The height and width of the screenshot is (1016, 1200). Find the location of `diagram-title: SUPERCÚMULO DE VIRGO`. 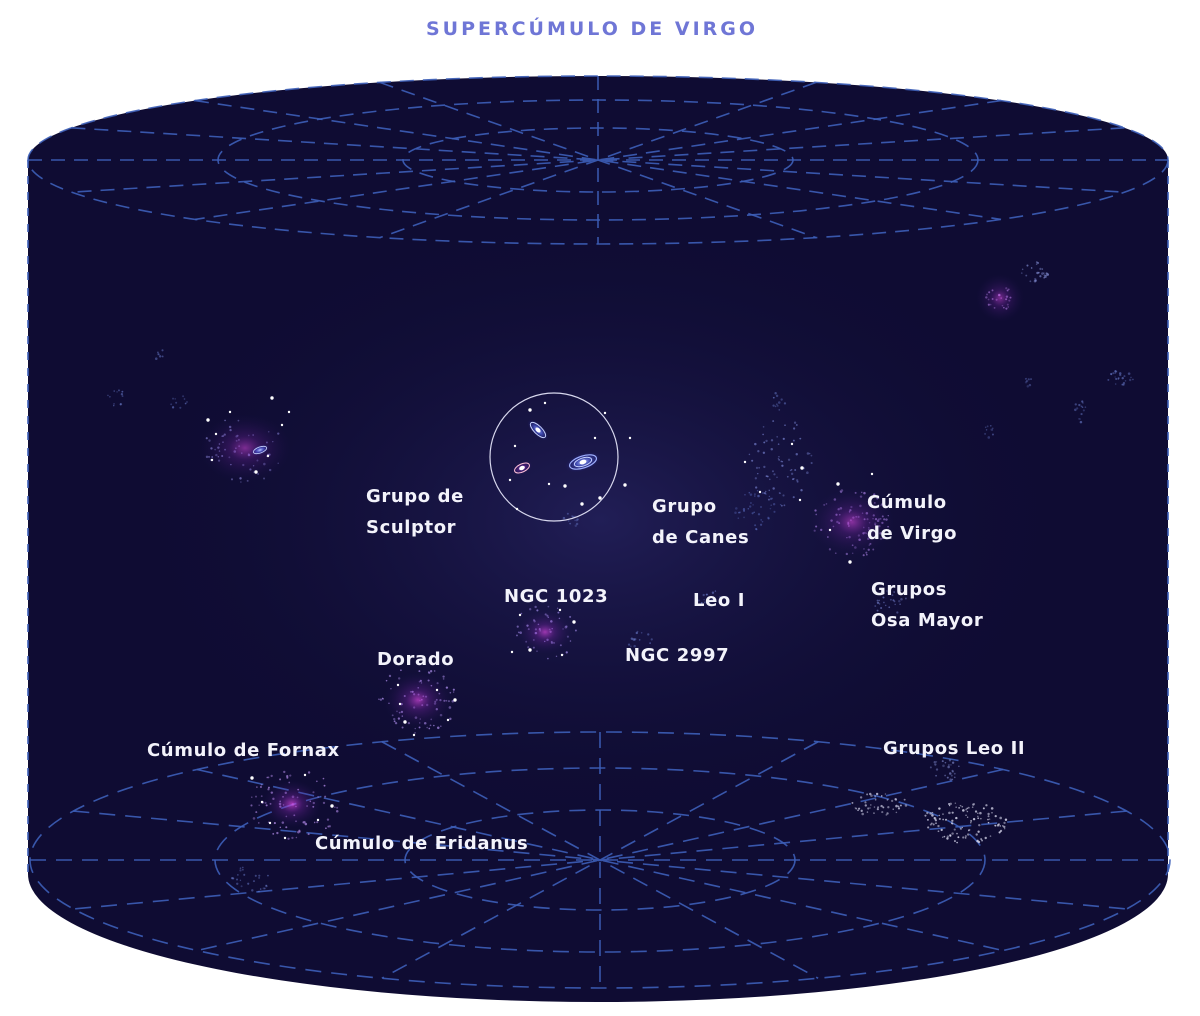

diagram-title: SUPERCÚMULO DE VIRGO is located at coordinates (592, 29).